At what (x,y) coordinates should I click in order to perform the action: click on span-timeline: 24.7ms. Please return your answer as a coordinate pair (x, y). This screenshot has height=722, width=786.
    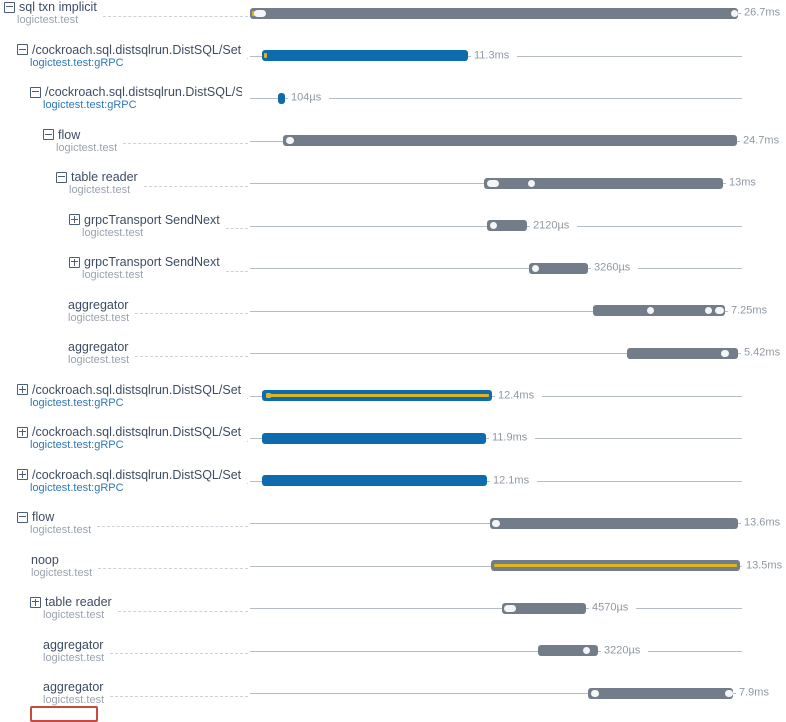
    Looking at the image, I should click on (518, 141).